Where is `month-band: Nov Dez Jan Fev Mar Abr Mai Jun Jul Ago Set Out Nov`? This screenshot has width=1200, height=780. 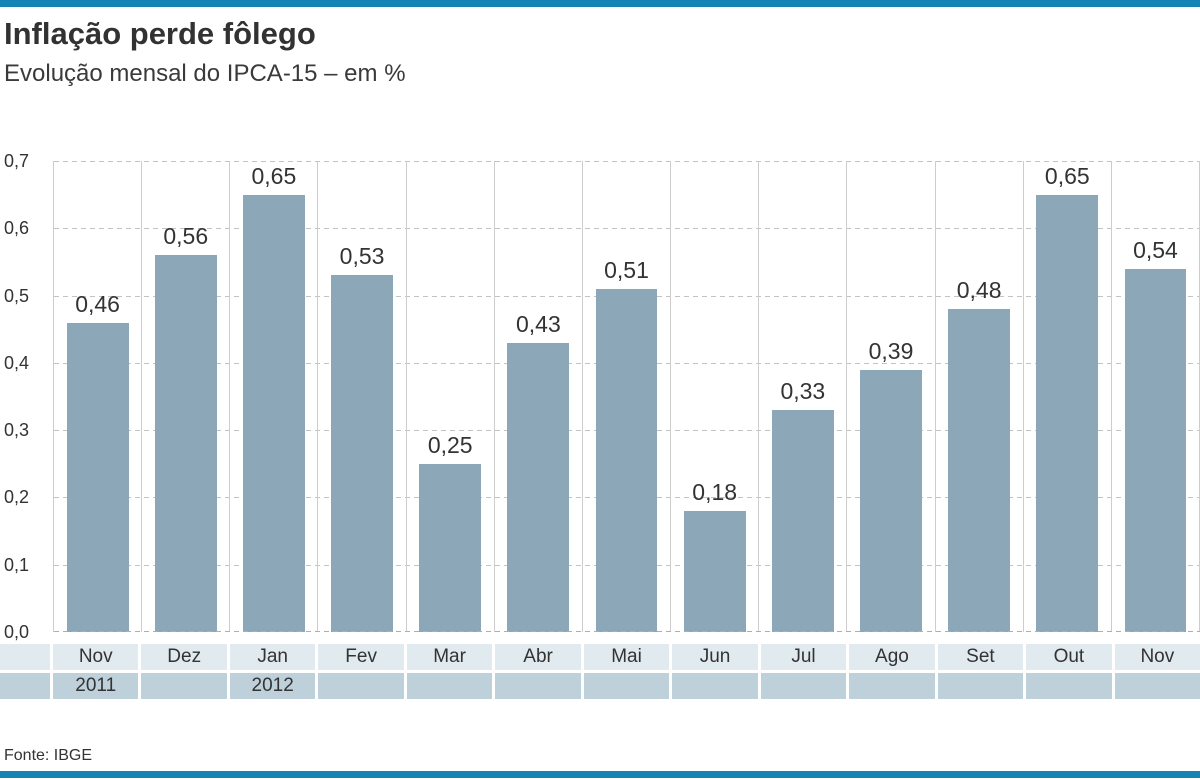 month-band: Nov Dez Jan Fev Mar Abr Mai Jun Jul Ago Set Out Nov is located at coordinates (600, 657).